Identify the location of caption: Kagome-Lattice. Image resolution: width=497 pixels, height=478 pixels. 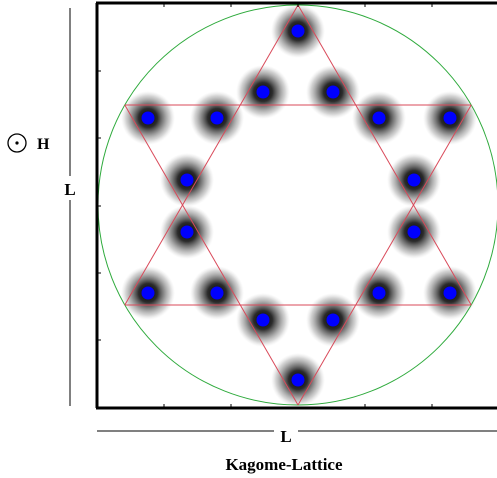
(284, 464).